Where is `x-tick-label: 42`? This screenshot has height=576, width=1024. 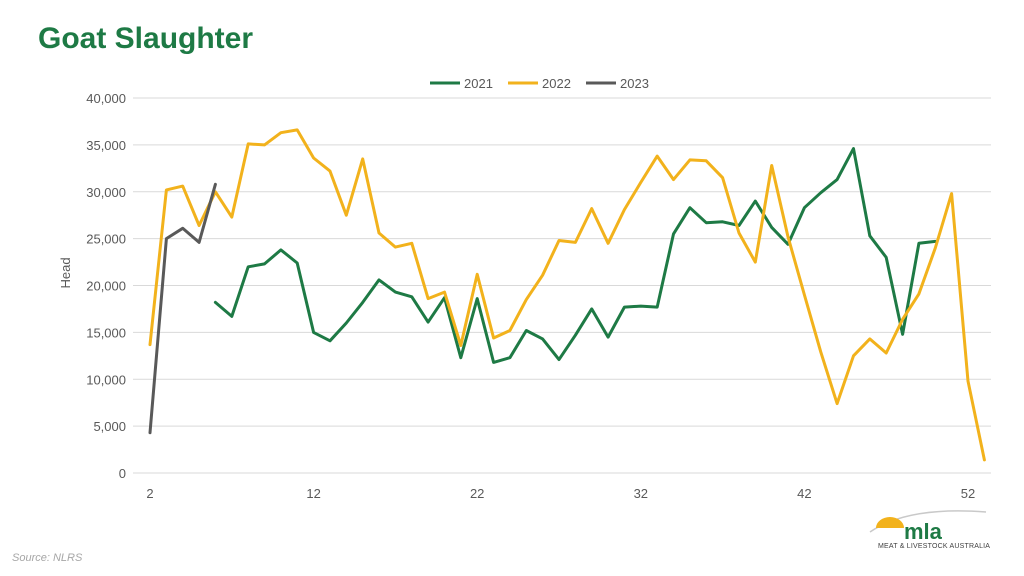
x-tick-label: 42 is located at coordinates (804, 493).